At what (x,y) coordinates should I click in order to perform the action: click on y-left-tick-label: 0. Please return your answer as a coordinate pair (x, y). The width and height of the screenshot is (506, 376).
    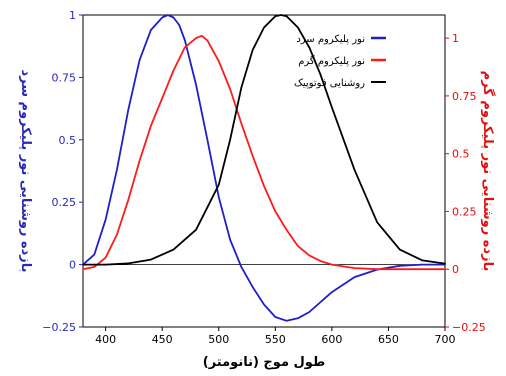
    Looking at the image, I should click on (72, 265).